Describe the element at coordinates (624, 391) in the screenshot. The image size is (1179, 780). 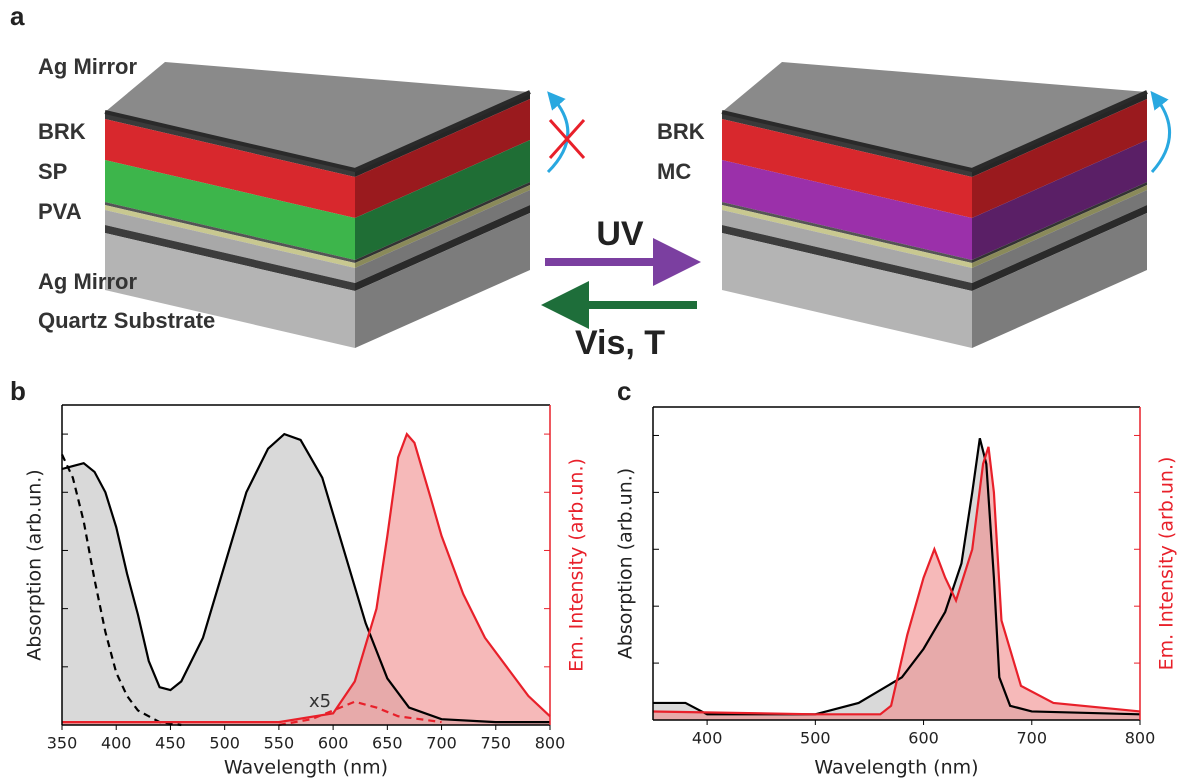
I see `panel-label: c` at that location.